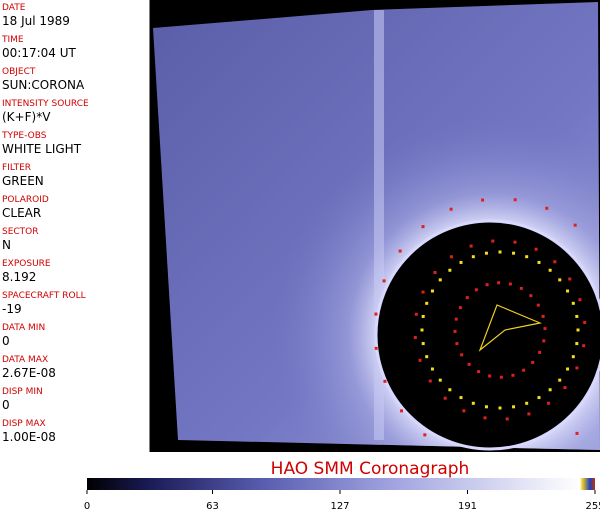  Describe the element at coordinates (23, 181) in the screenshot. I see `field-value: GREEN` at that location.